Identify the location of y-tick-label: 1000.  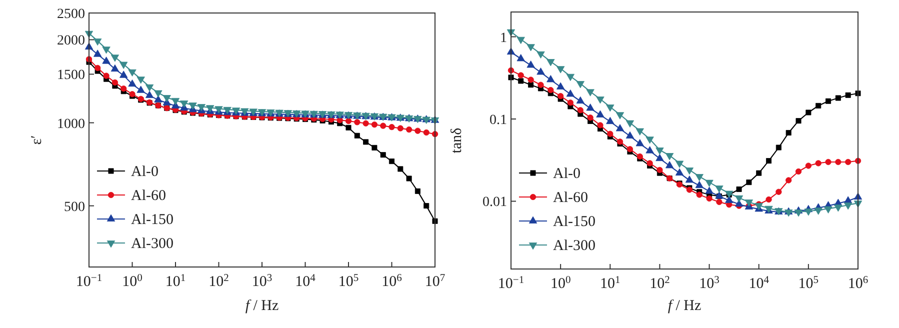
(71, 124).